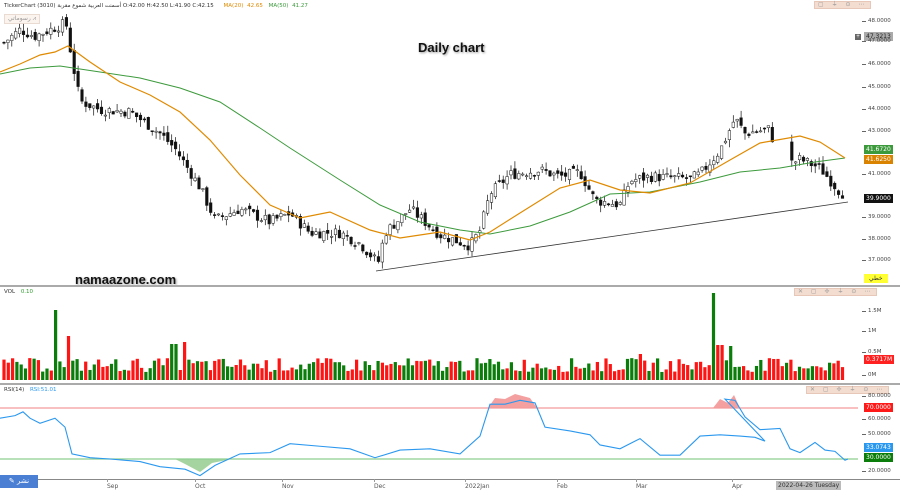 Image resolution: width=900 pixels, height=491 pixels. What do you see at coordinates (562, 484) in the screenshot?
I see `month-label: Feb` at bounding box center [562, 484].